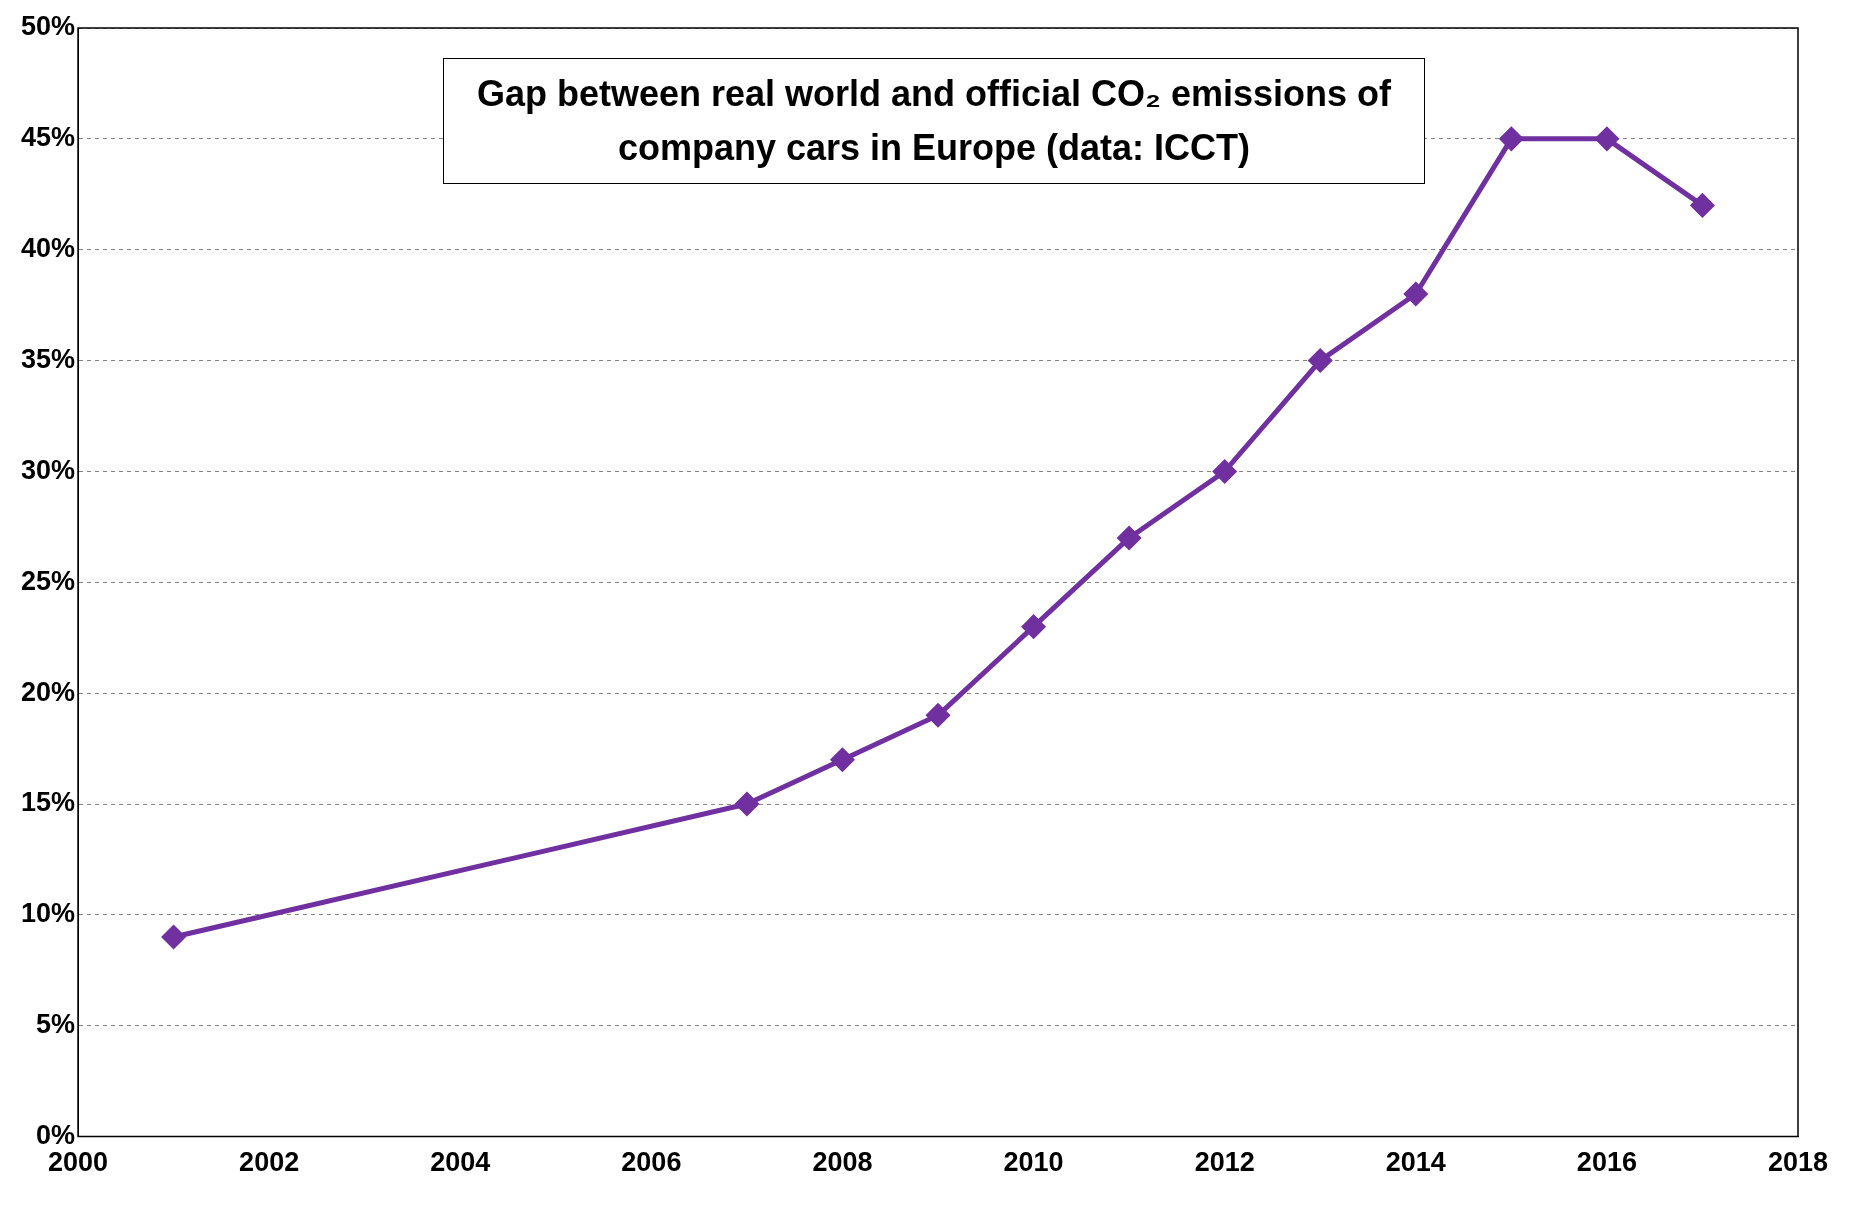 Image resolution: width=1849 pixels, height=1208 pixels. I want to click on y-tick-label: 20%, so click(48, 691).